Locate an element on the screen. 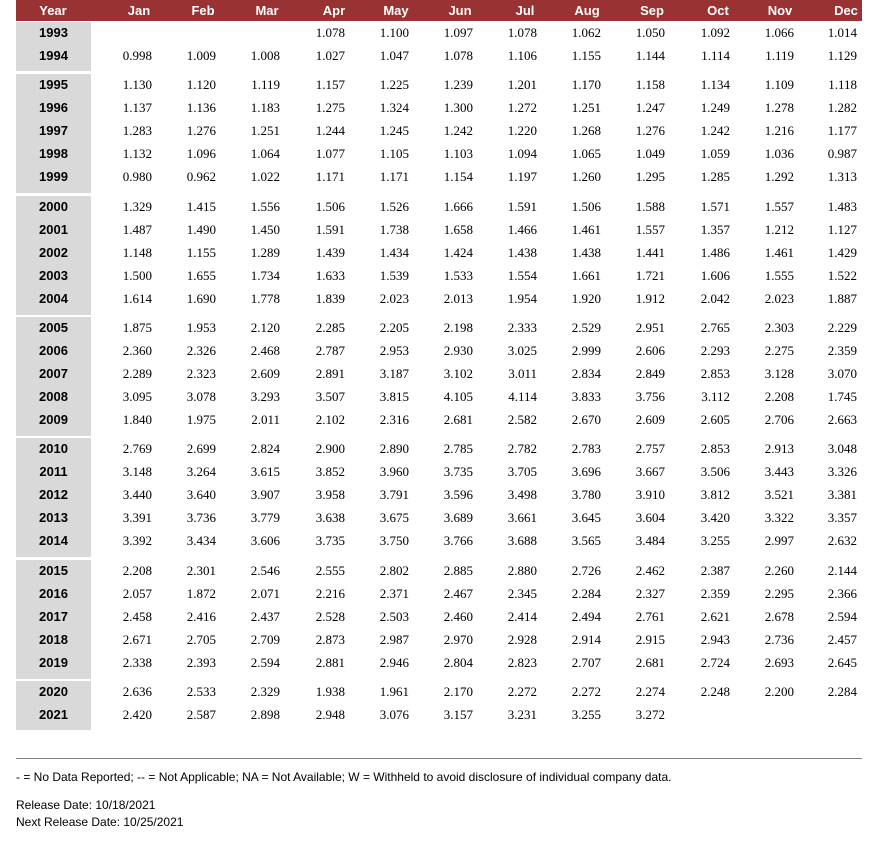  table-cell: 2.636 is located at coordinates (137, 691).